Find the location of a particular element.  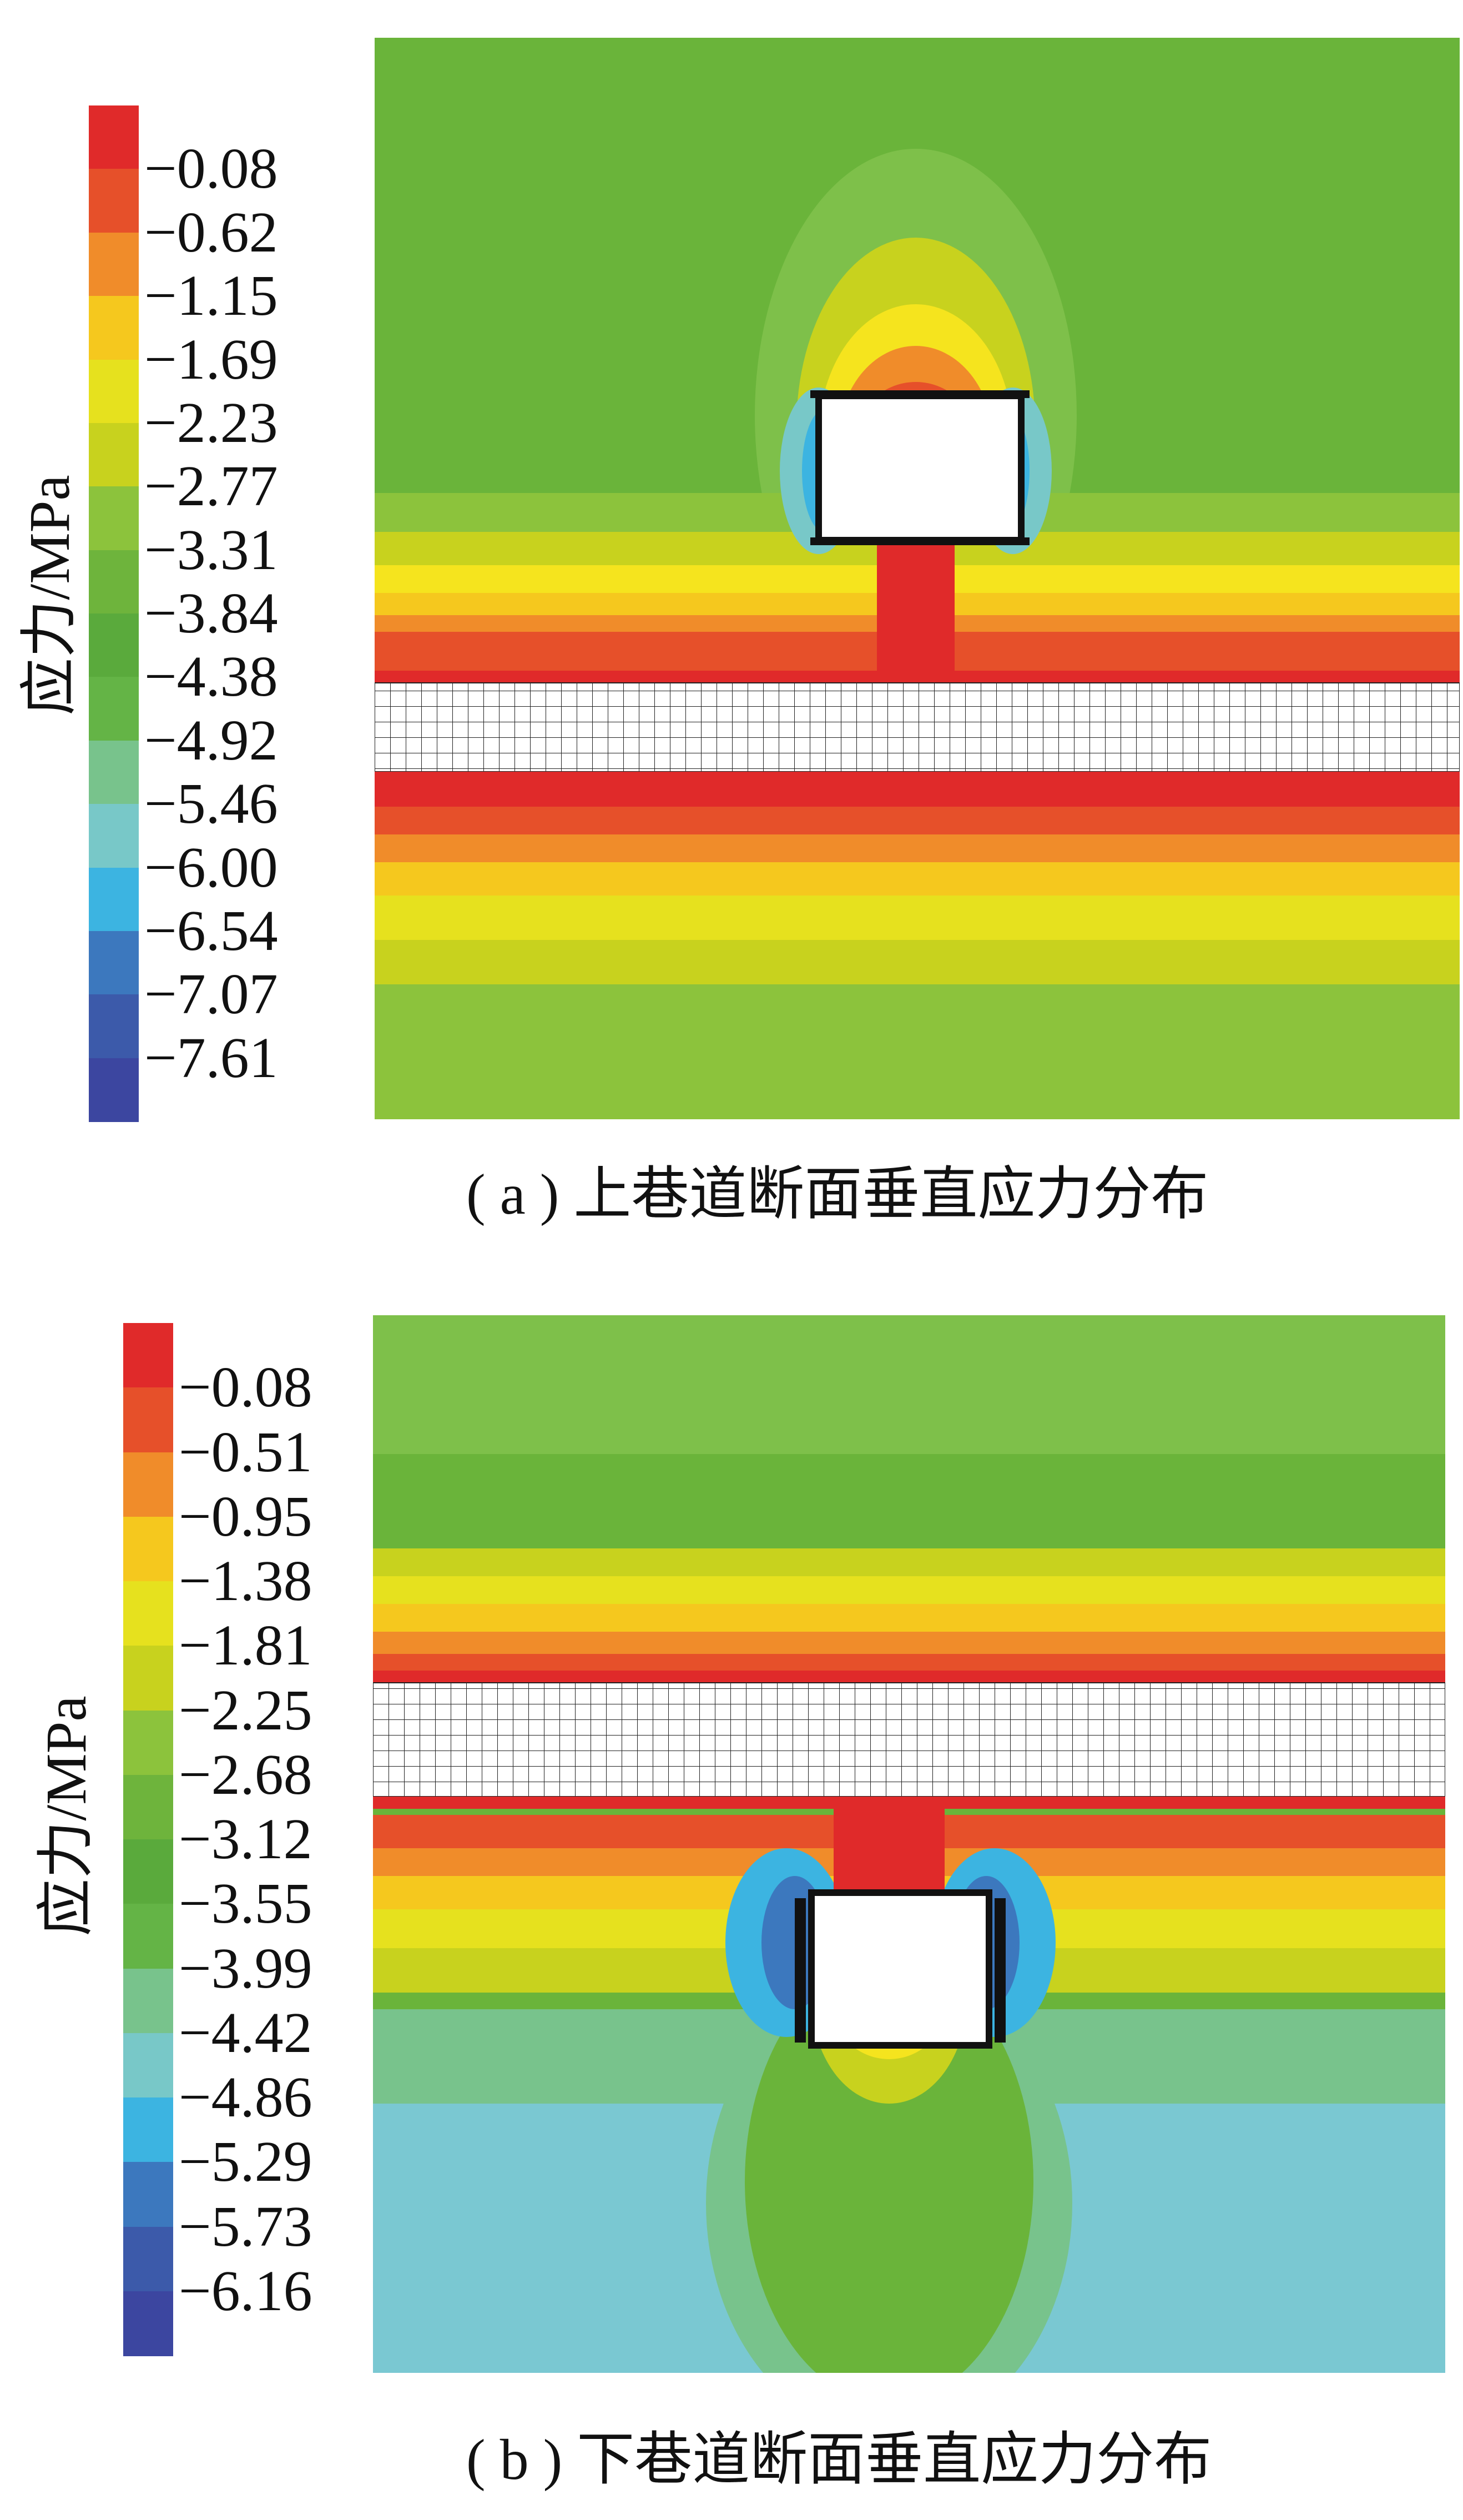

caption-a: ( a ) 上巷道断面垂直应力分布 is located at coordinates (837, 1194).